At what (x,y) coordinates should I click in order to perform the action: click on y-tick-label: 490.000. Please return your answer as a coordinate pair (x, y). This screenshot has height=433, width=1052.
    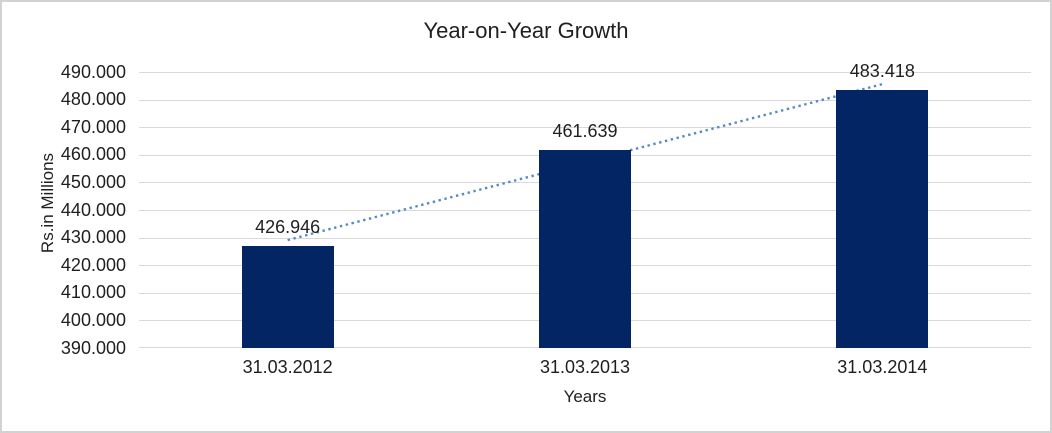
    Looking at the image, I should click on (93, 71).